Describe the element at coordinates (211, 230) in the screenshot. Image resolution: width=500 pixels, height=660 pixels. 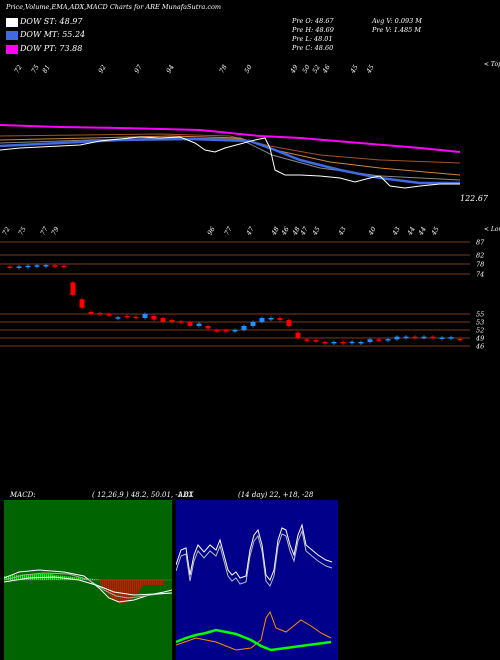
I see `low-label: 96` at that location.